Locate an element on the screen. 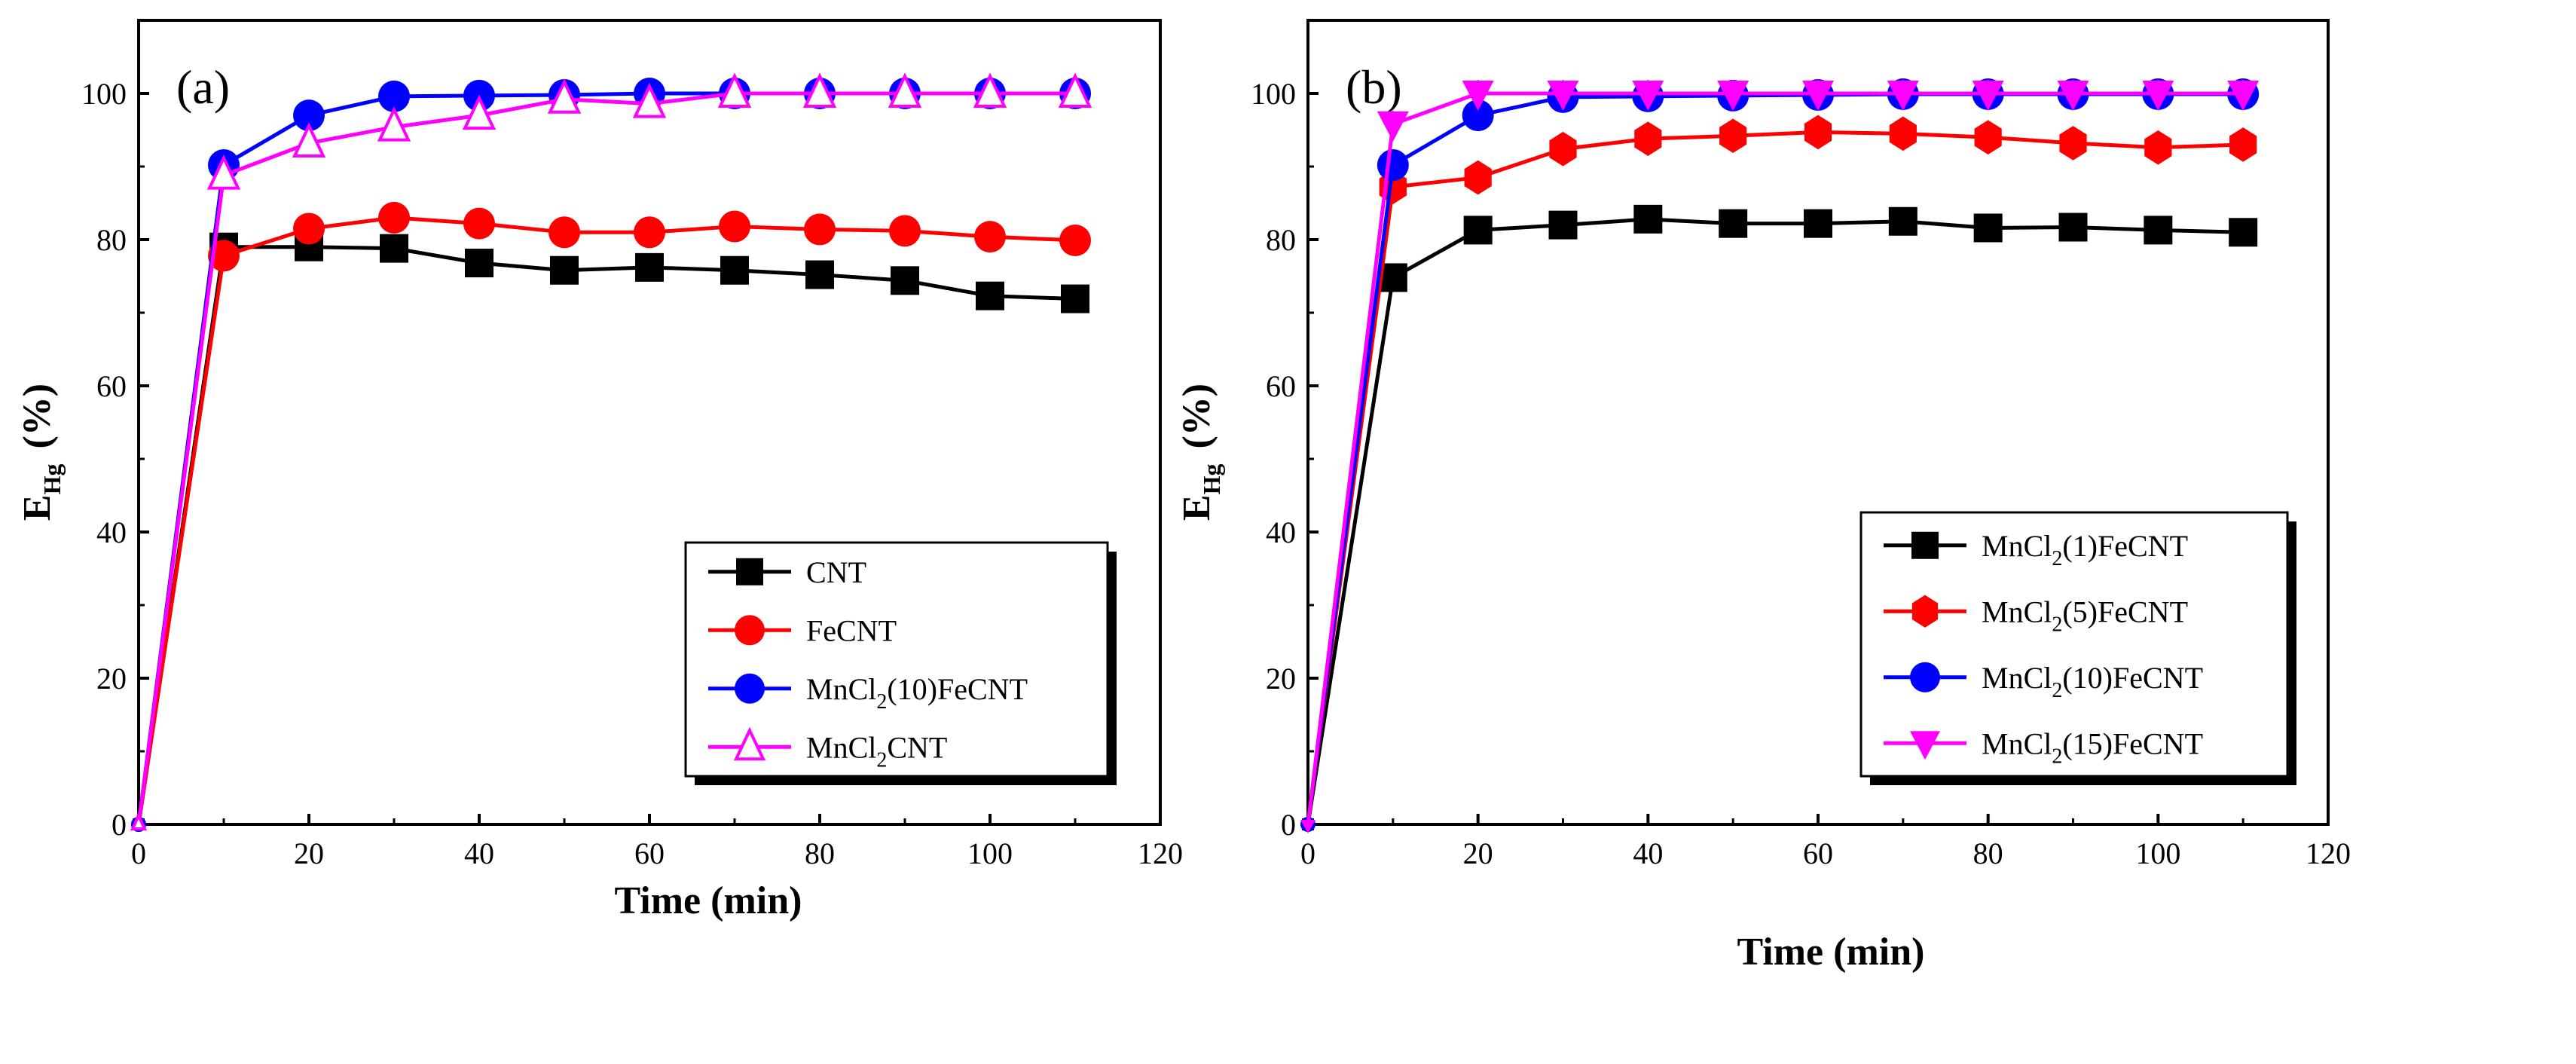  x-tick-label: 60 is located at coordinates (649, 853).